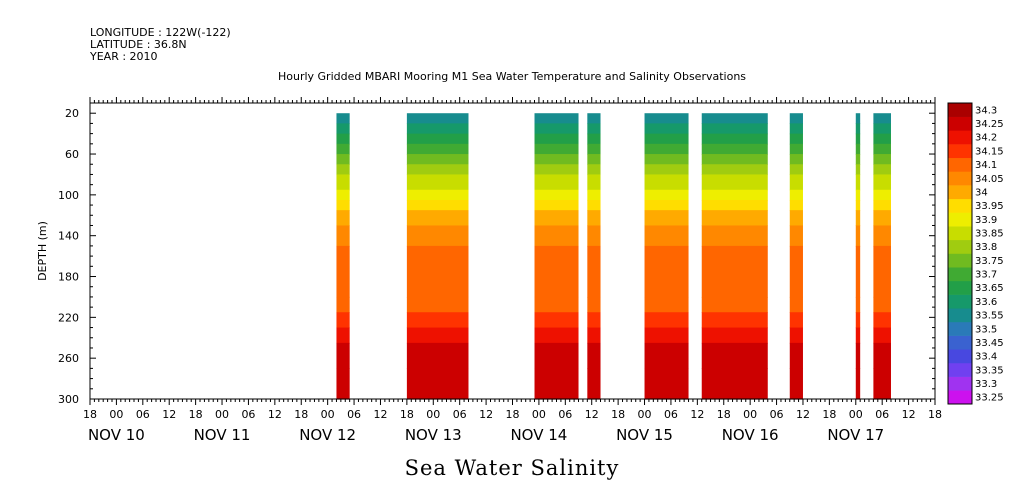  I want to click on colorbar-label: 33.3, so click(986, 384).